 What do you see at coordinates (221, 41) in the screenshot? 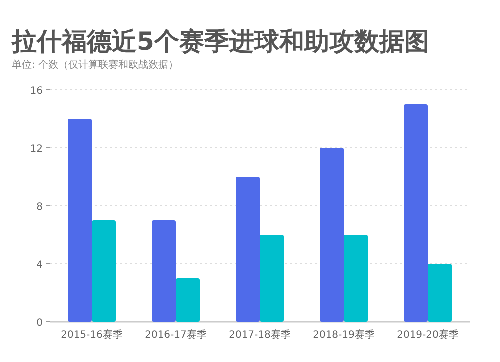
I see `title: 拉什福德近5个赛季进球和助攻数据图` at bounding box center [221, 41].